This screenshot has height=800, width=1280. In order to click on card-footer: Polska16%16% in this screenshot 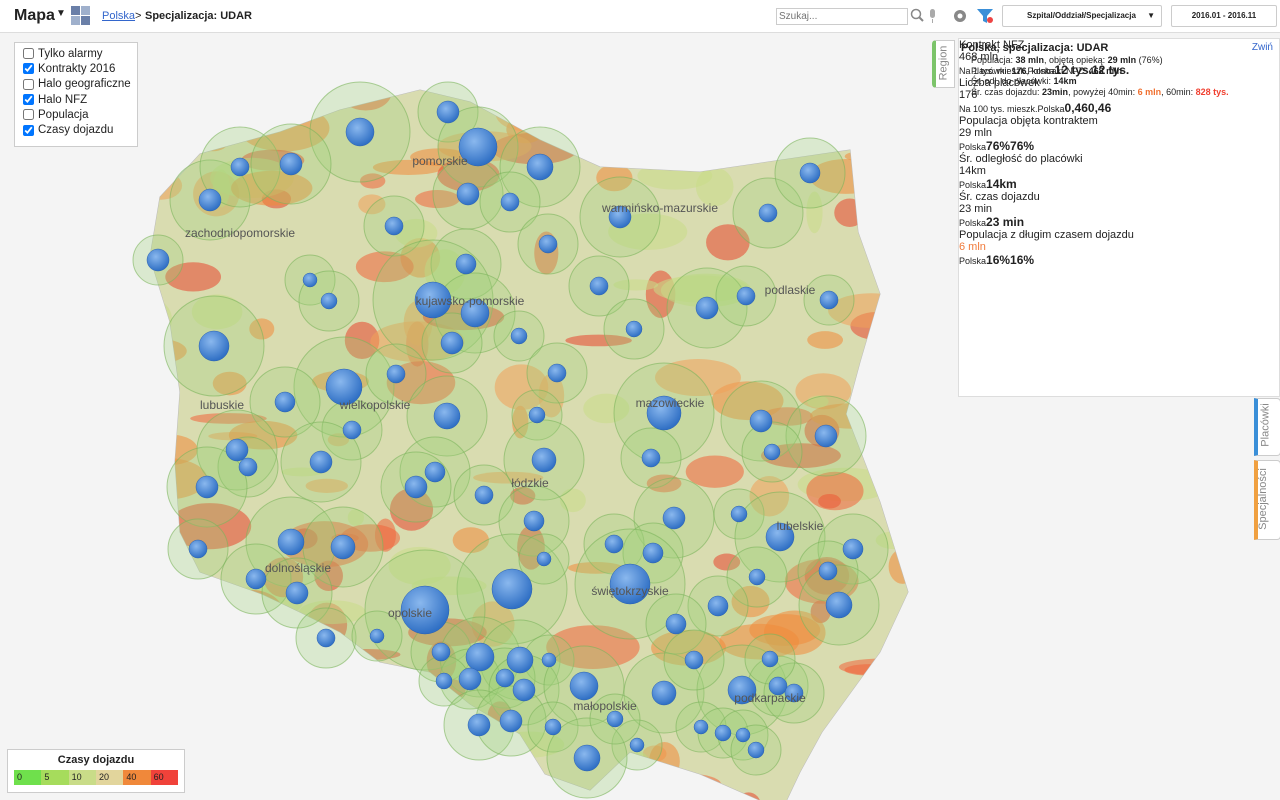, I will do `click(1119, 260)`.